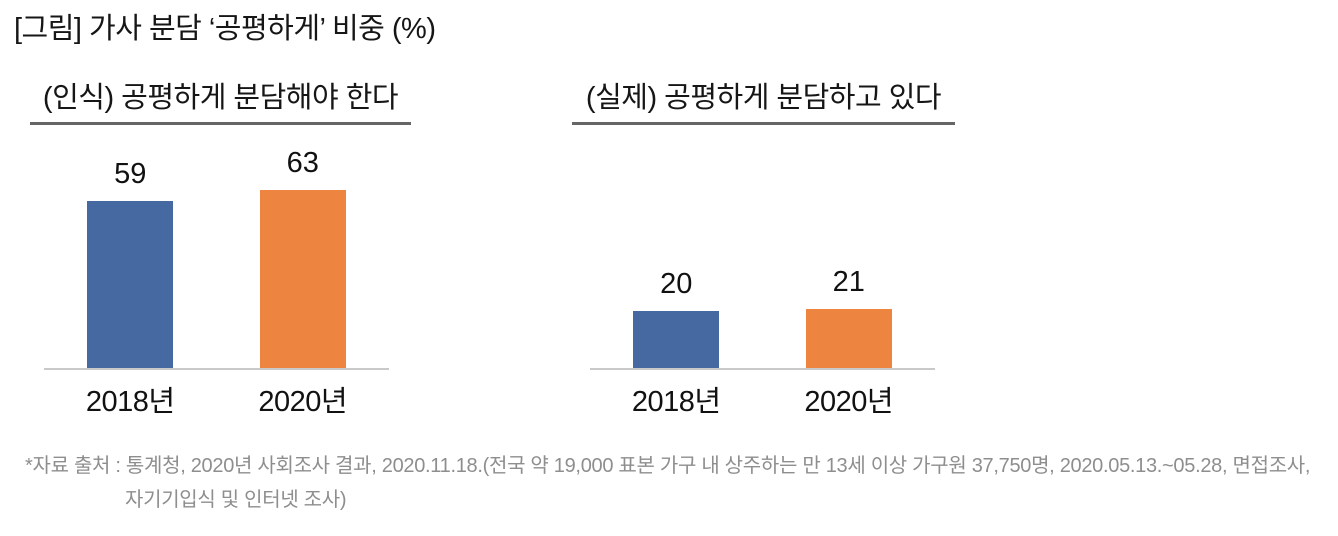  I want to click on right-chart-plot-area: 20 2018년 21 2020년, so click(763, 279).